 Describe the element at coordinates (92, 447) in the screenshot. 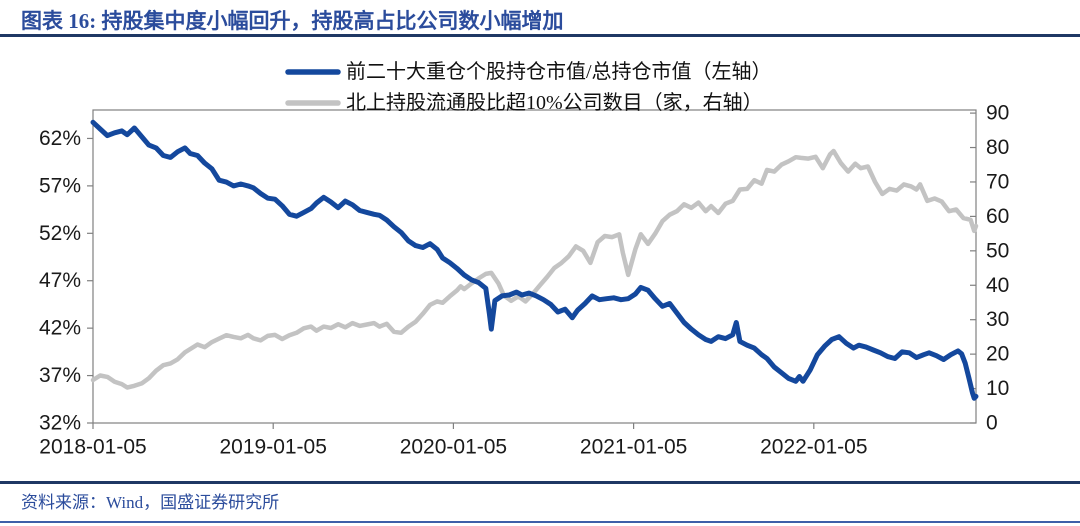

I see `x-axis-tick-label: 2018-01-05` at that location.